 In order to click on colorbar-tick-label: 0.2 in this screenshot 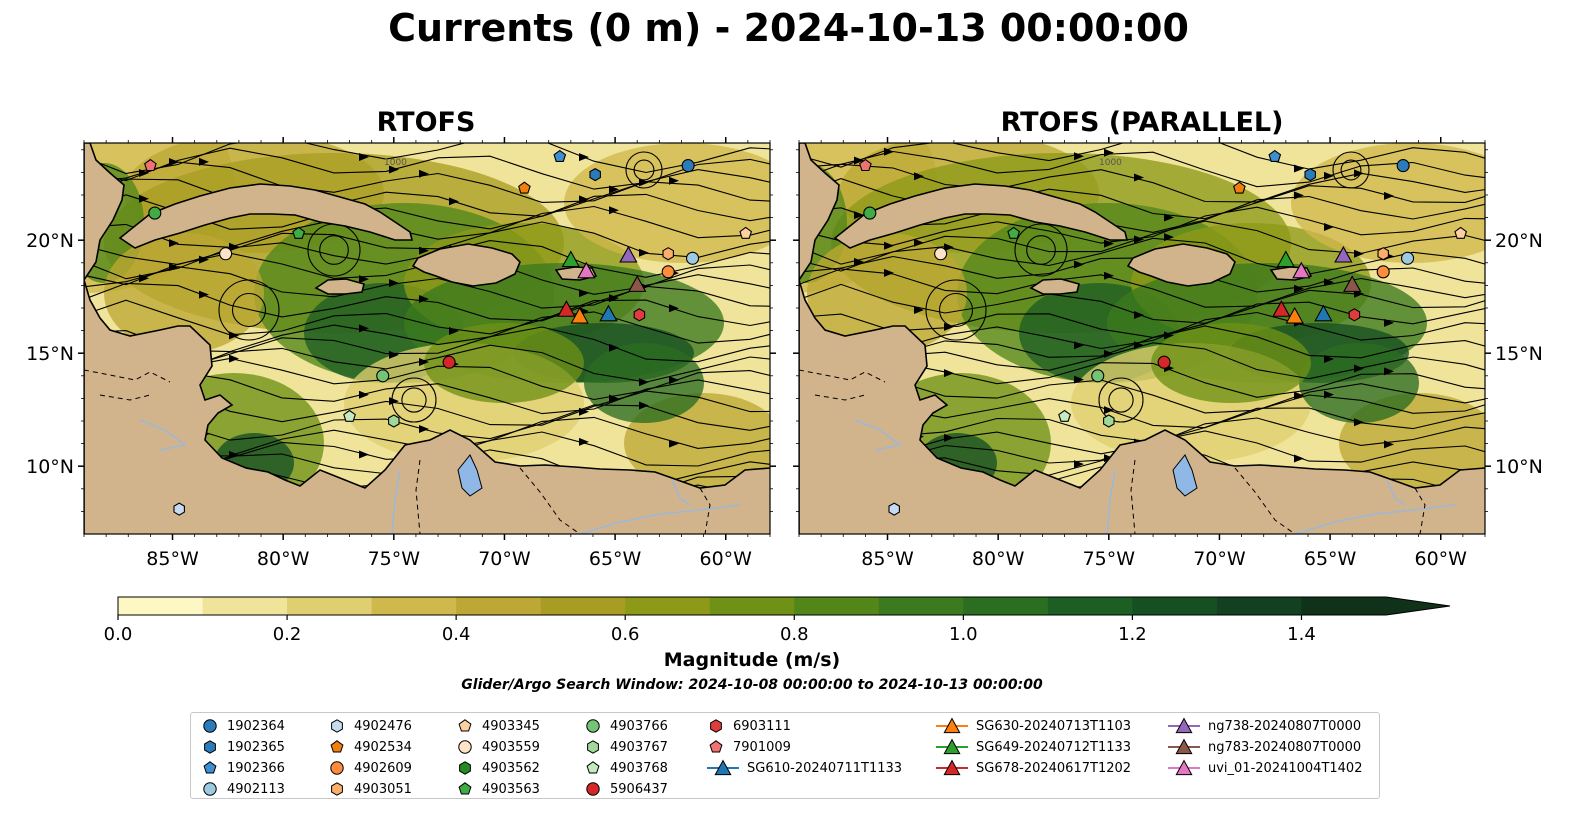, I will do `click(287, 634)`.